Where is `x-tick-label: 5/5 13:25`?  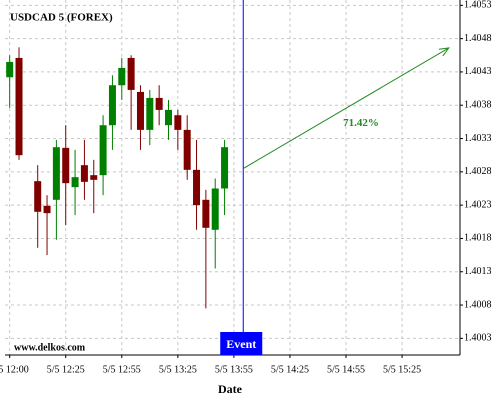
x-tick-label: 5/5 13:25 is located at coordinates (178, 369).